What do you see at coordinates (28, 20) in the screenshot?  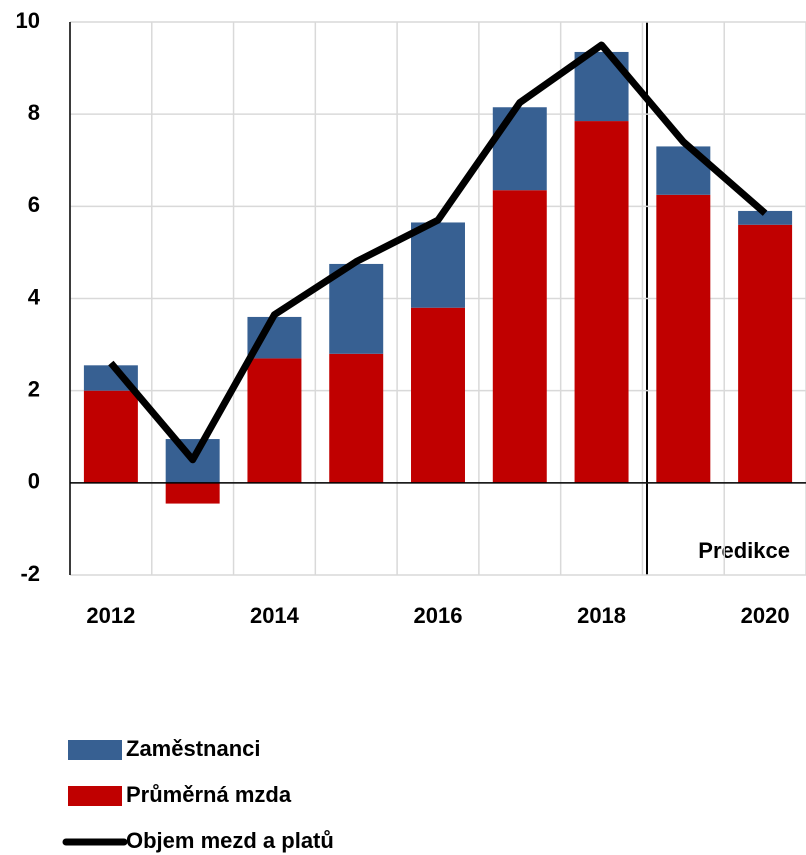 I see `y-tick-label: 10` at bounding box center [28, 20].